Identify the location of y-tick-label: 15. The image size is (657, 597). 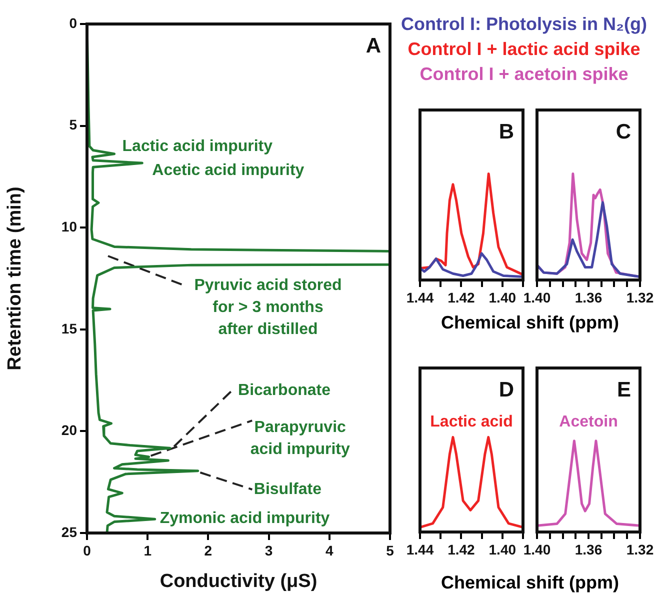
(69, 328).